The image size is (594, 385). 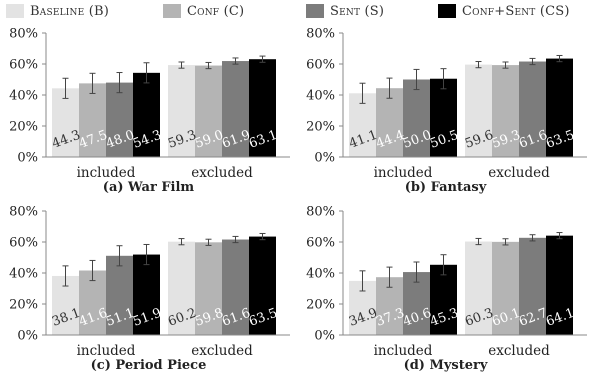 I want to click on legend-label-conf: Conf (C), so click(x=216, y=11).